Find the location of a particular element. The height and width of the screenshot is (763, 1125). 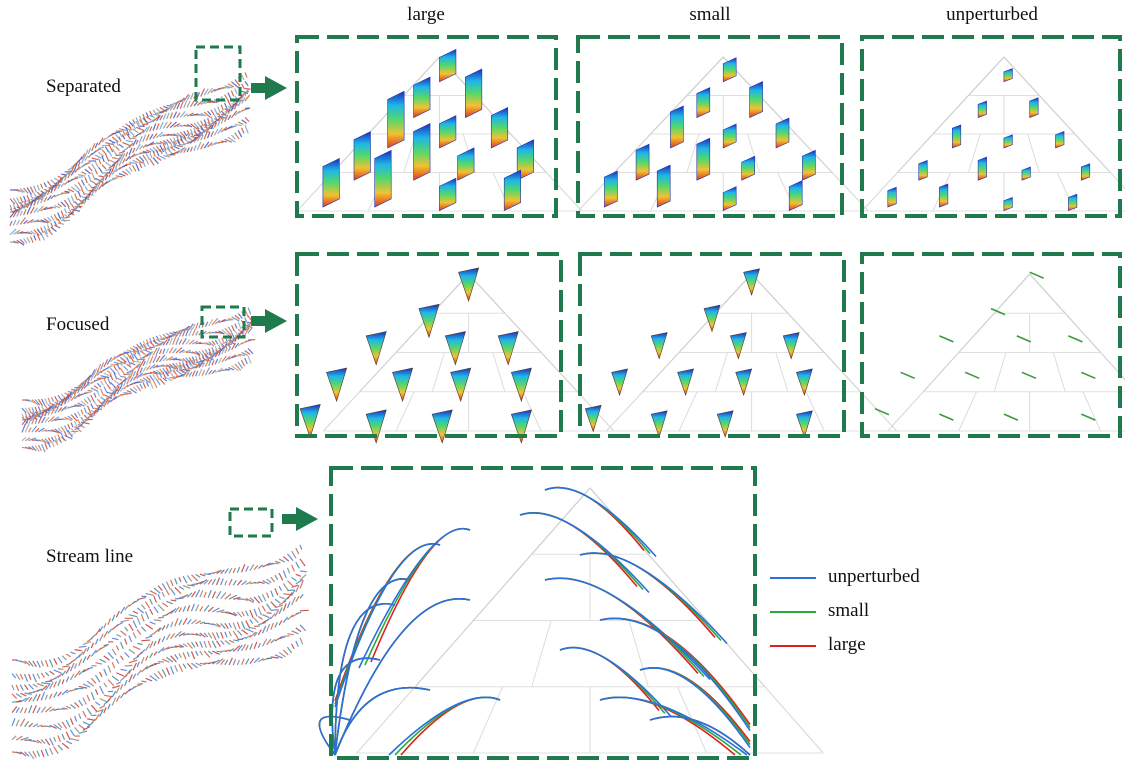

panel-separated-unperturbed is located at coordinates (993, 134).